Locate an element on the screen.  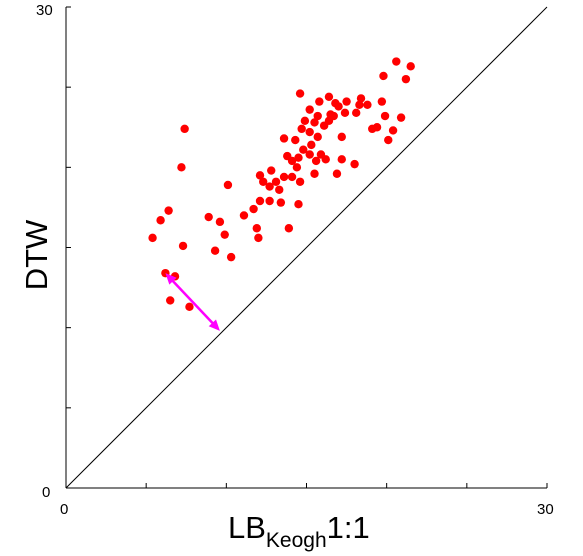
x-axis-title: LBKeogh1:1 is located at coordinates (299, 531).